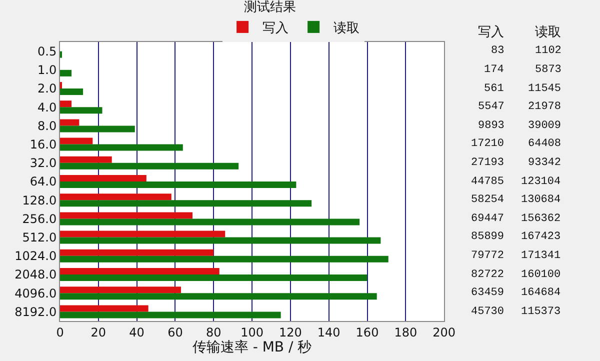 The height and width of the screenshot is (361, 600). What do you see at coordinates (35, 311) in the screenshot?
I see `y-tick-label: 8192.0` at bounding box center [35, 311].